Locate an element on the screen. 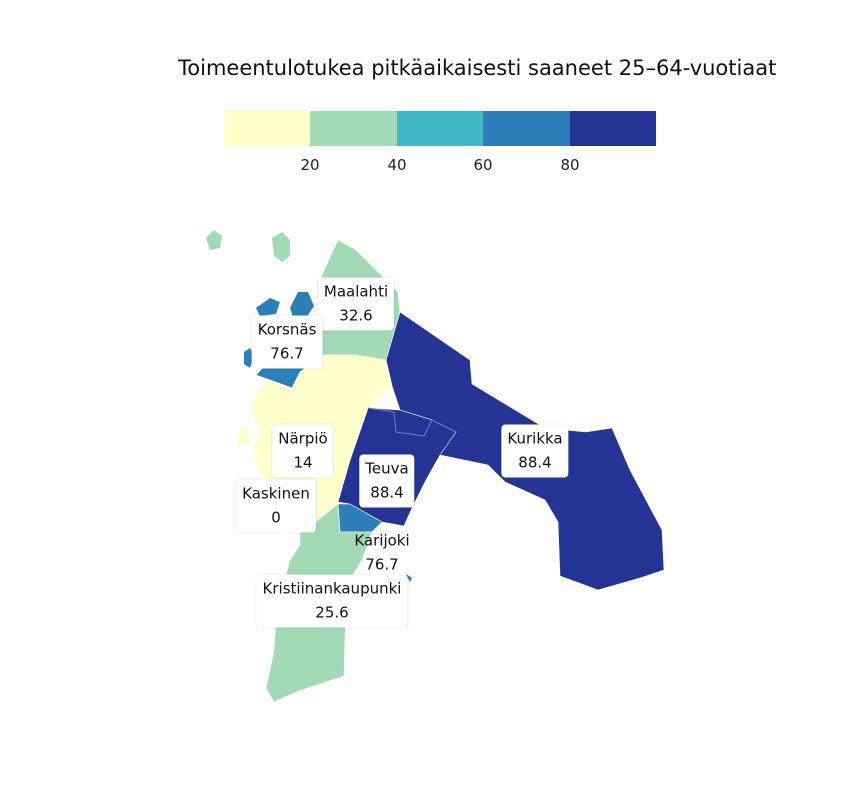 The height and width of the screenshot is (792, 864). label-teuva: Teuva 88.4 is located at coordinates (387, 481).